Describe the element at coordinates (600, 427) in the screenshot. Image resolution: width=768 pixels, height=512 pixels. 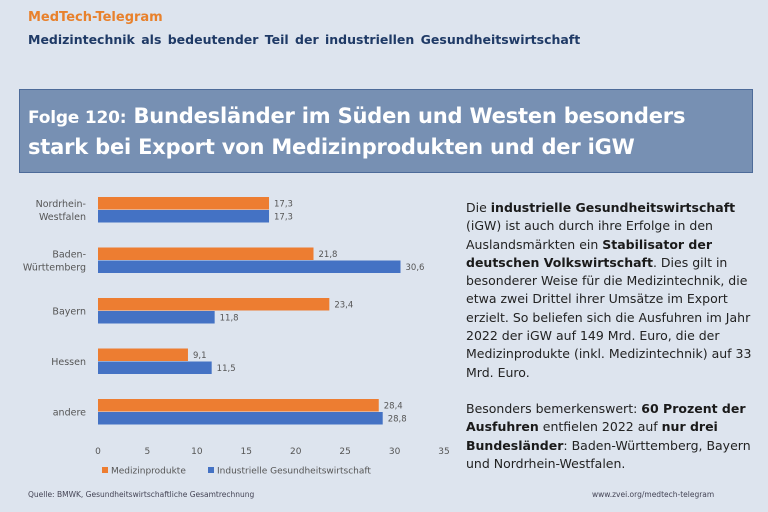
I see `p2-run-2: entfielen 2022 auf` at that location.